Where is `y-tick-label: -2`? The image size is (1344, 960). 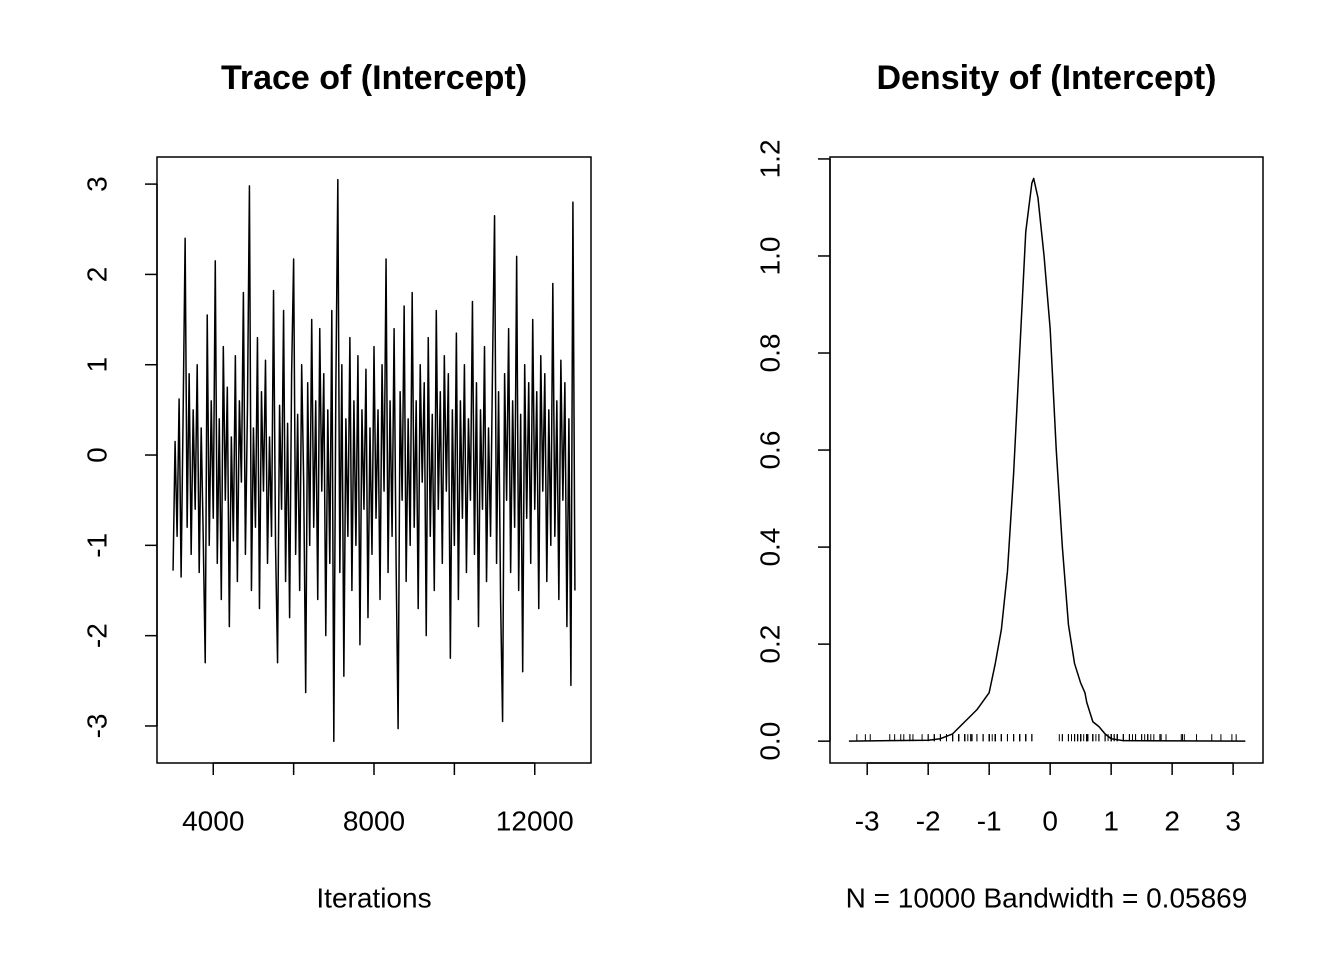 y-tick-label: -2 is located at coordinates (96, 635).